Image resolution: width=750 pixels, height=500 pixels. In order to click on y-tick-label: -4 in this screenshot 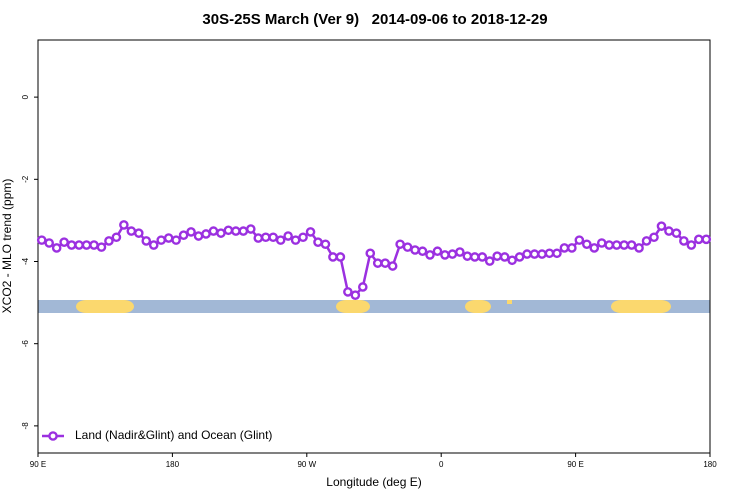, I will do `click(25, 261)`.